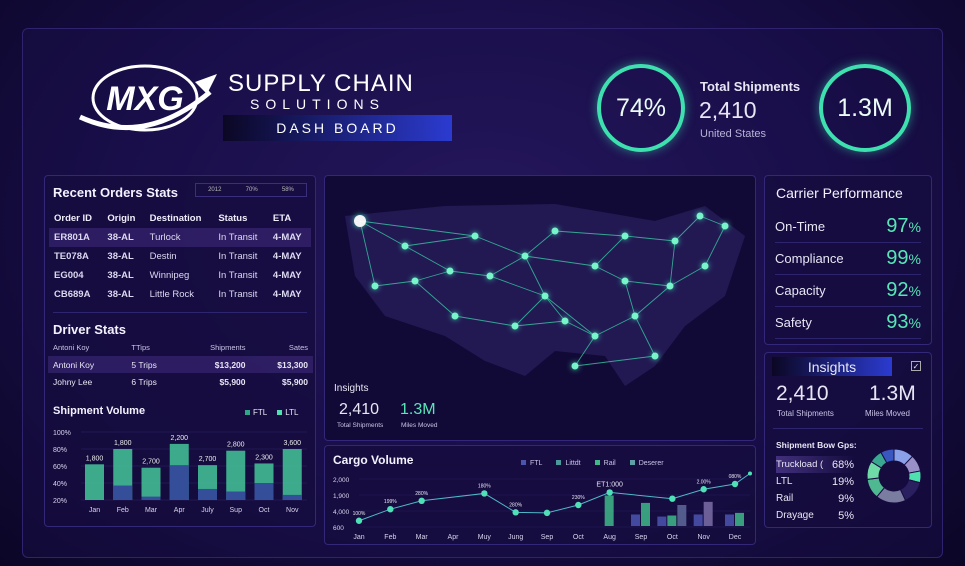 The height and width of the screenshot is (566, 965). Describe the element at coordinates (89, 329) in the screenshot. I see `driver-stats-title: Driver Stats` at that location.